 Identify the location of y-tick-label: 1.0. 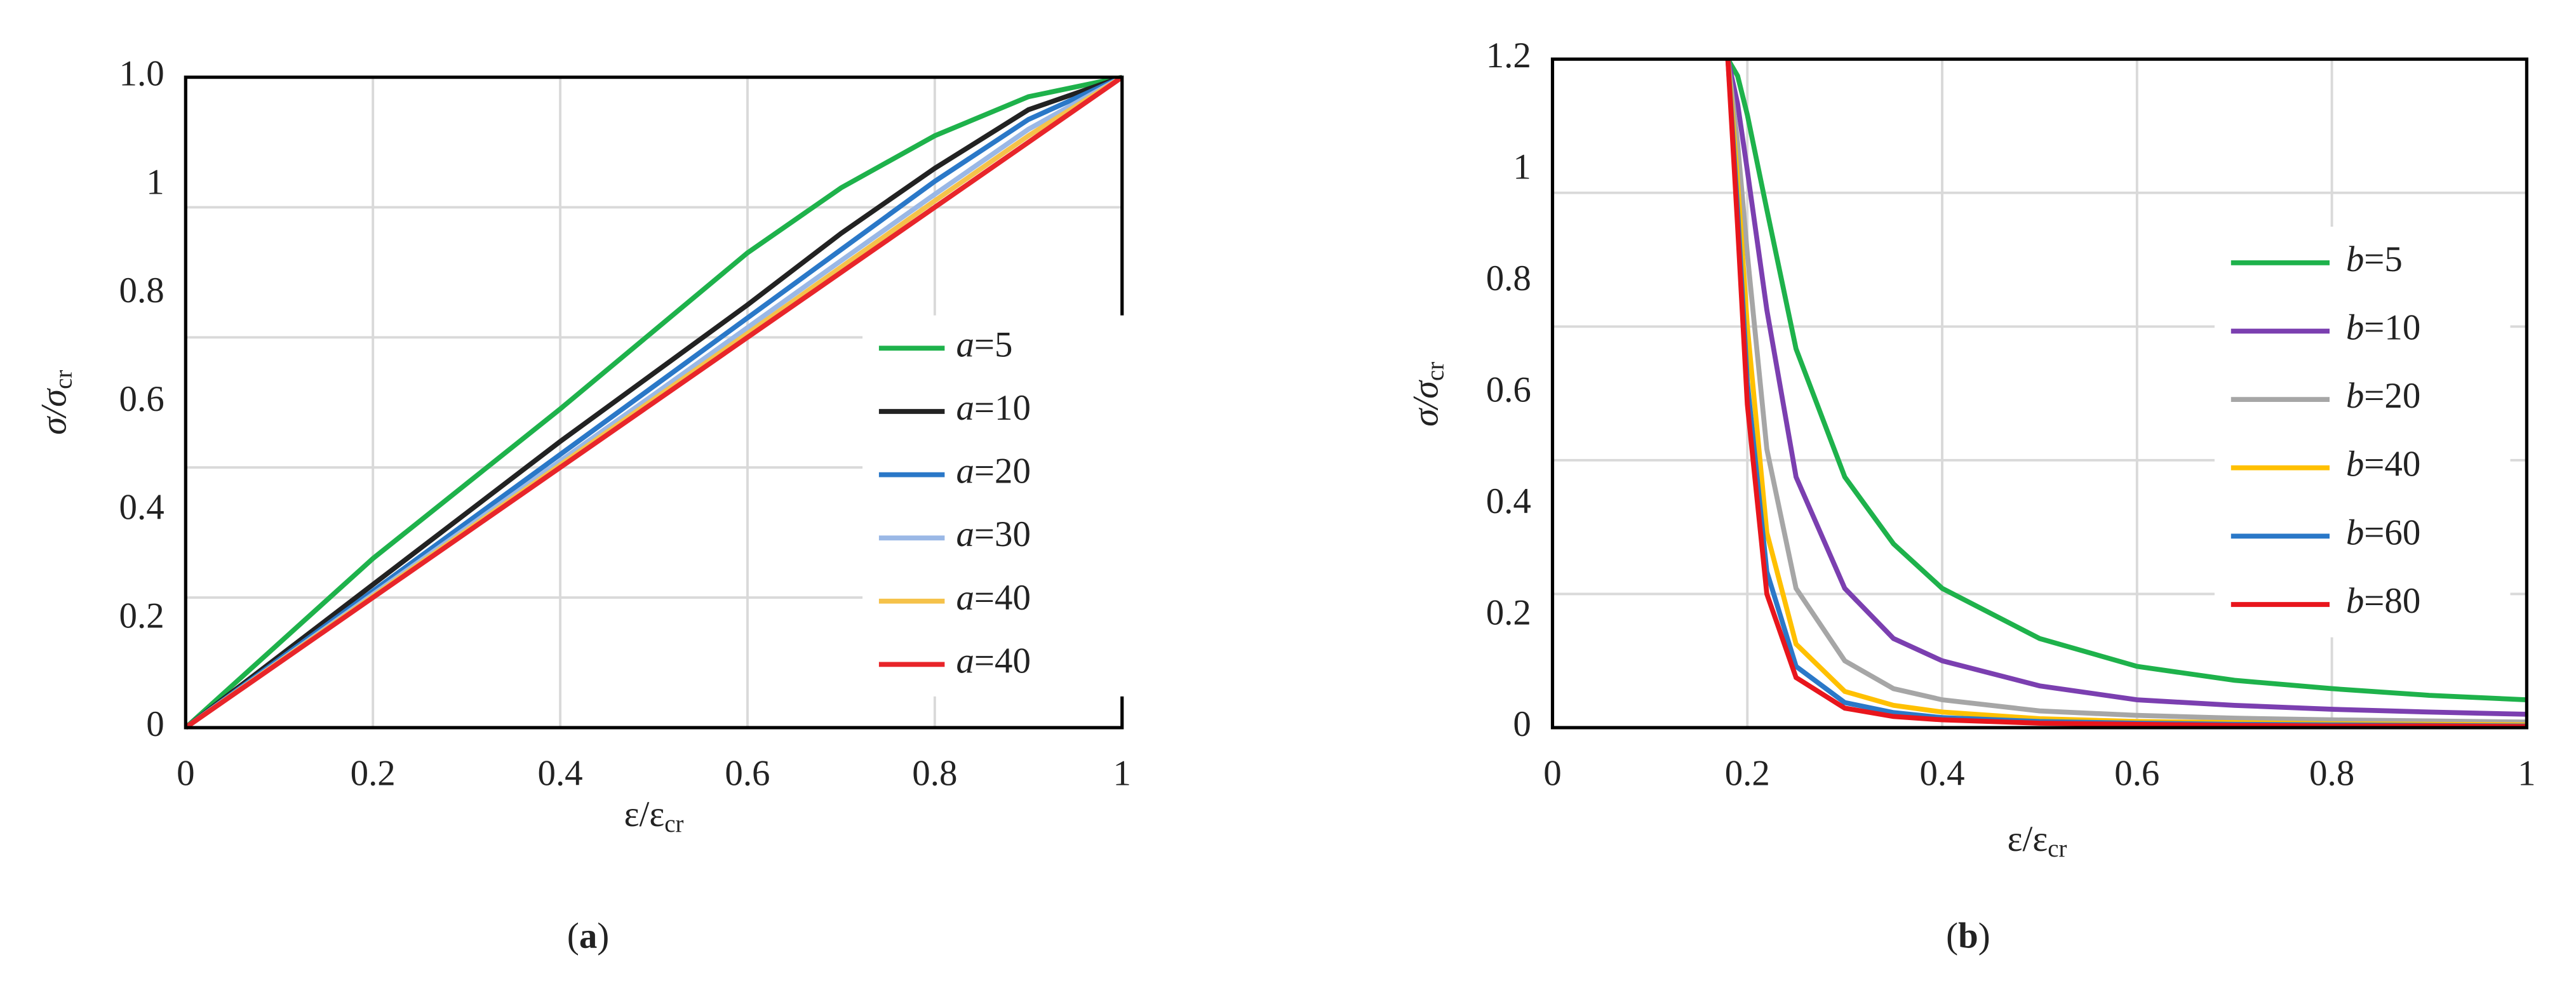
(141, 74).